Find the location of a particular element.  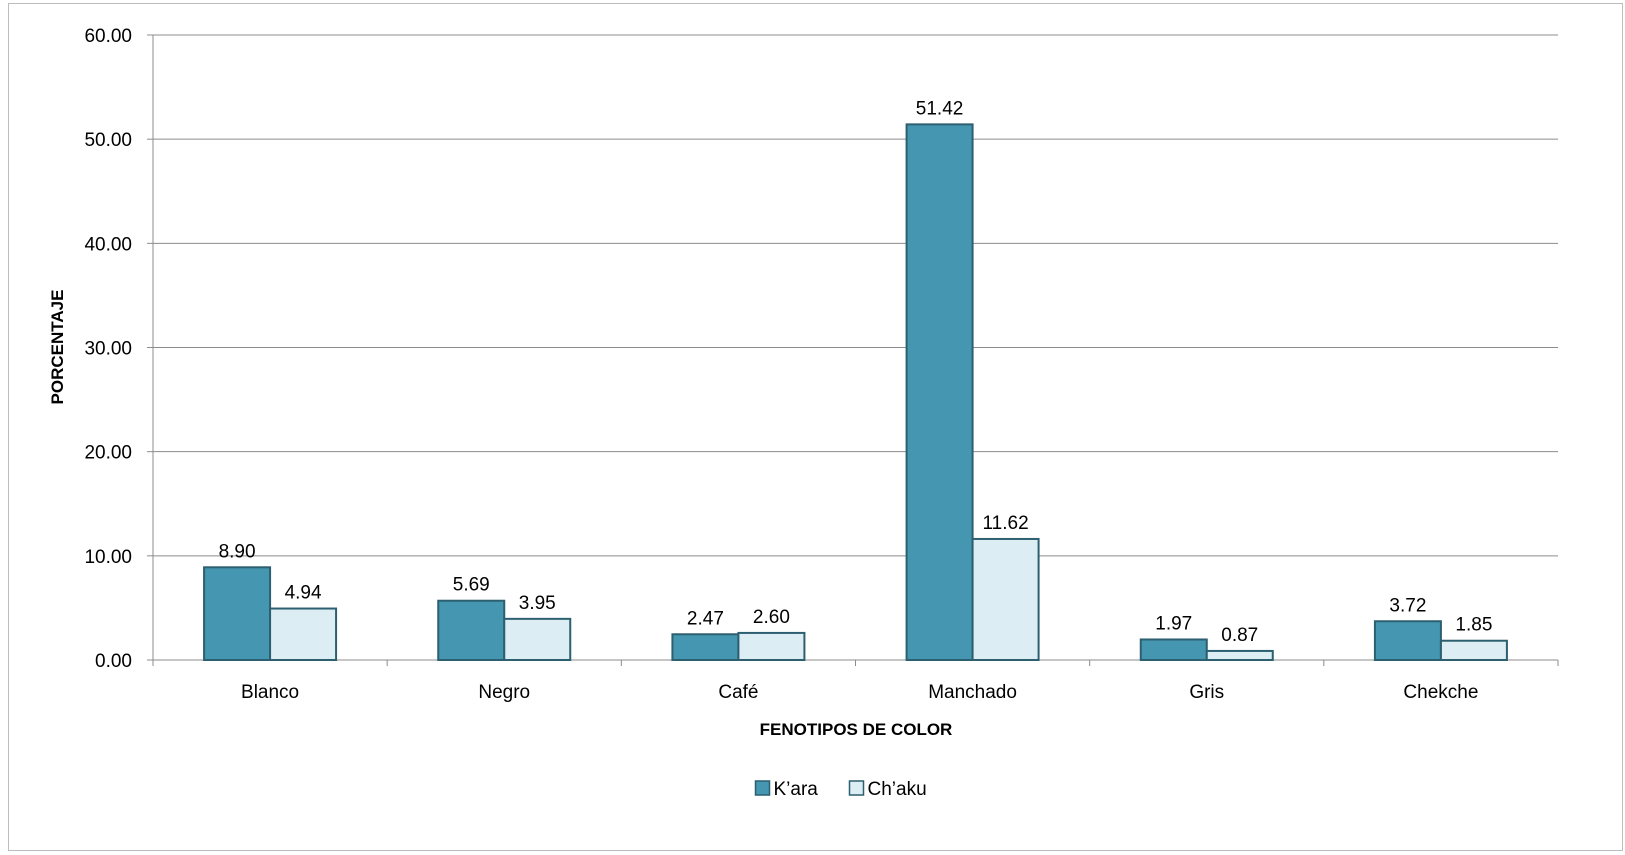

legend-label: Ch’aku is located at coordinates (897, 789).